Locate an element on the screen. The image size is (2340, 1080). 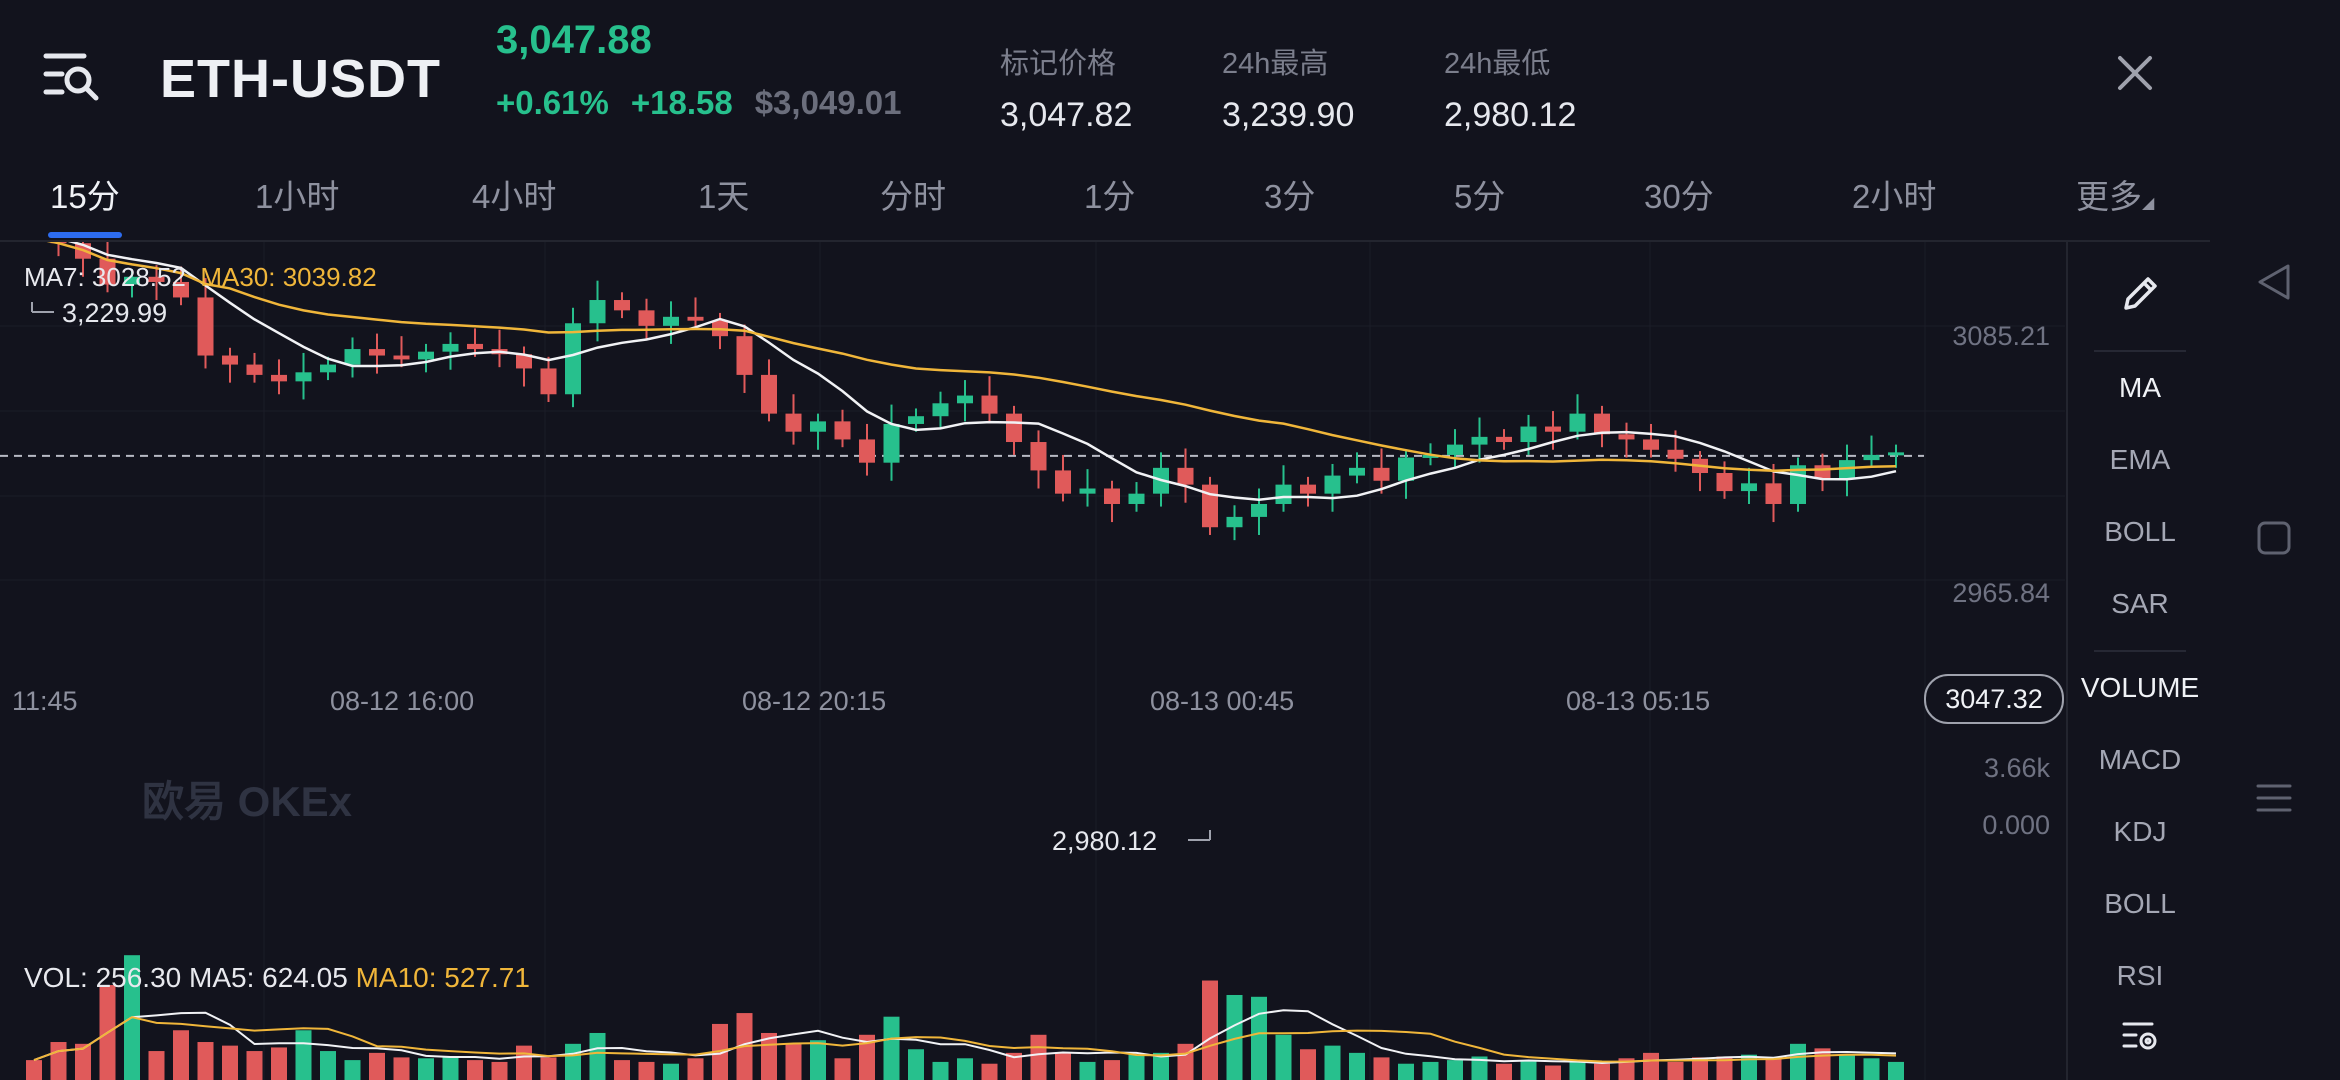
high-24h-stat: 24h最高 3,239.90 is located at coordinates (1288, 87).